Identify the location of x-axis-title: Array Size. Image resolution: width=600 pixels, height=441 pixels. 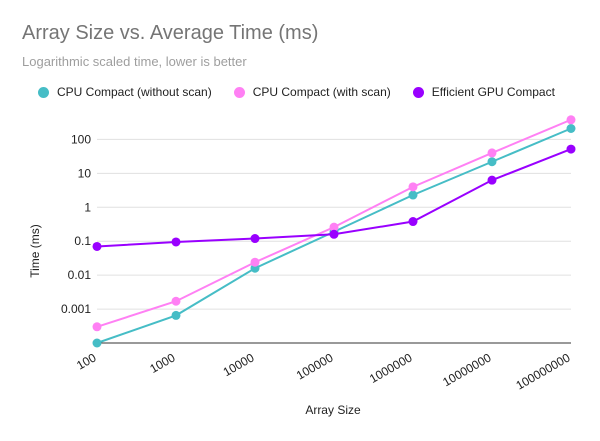
(333, 410).